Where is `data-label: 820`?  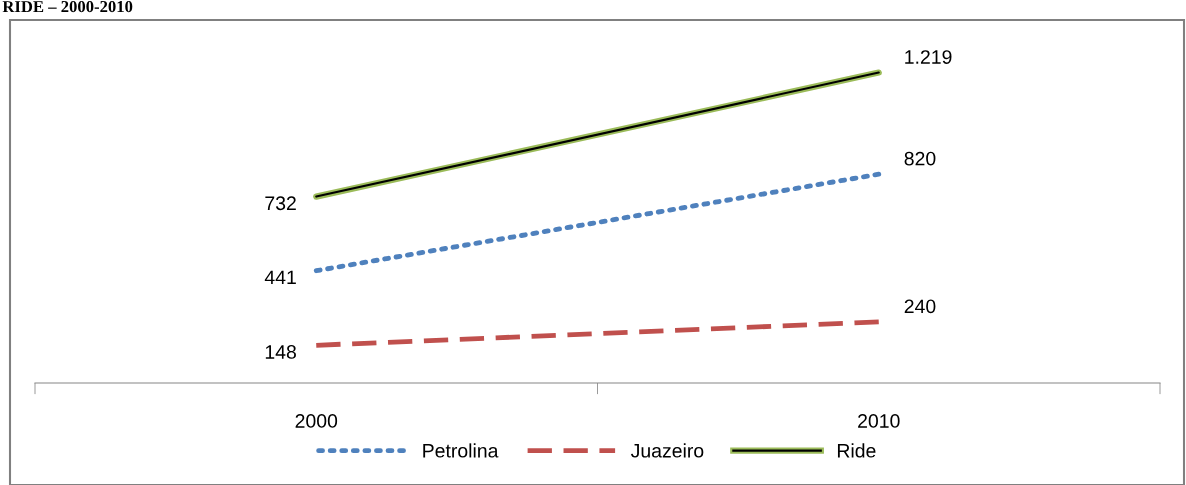 data-label: 820 is located at coordinates (920, 158).